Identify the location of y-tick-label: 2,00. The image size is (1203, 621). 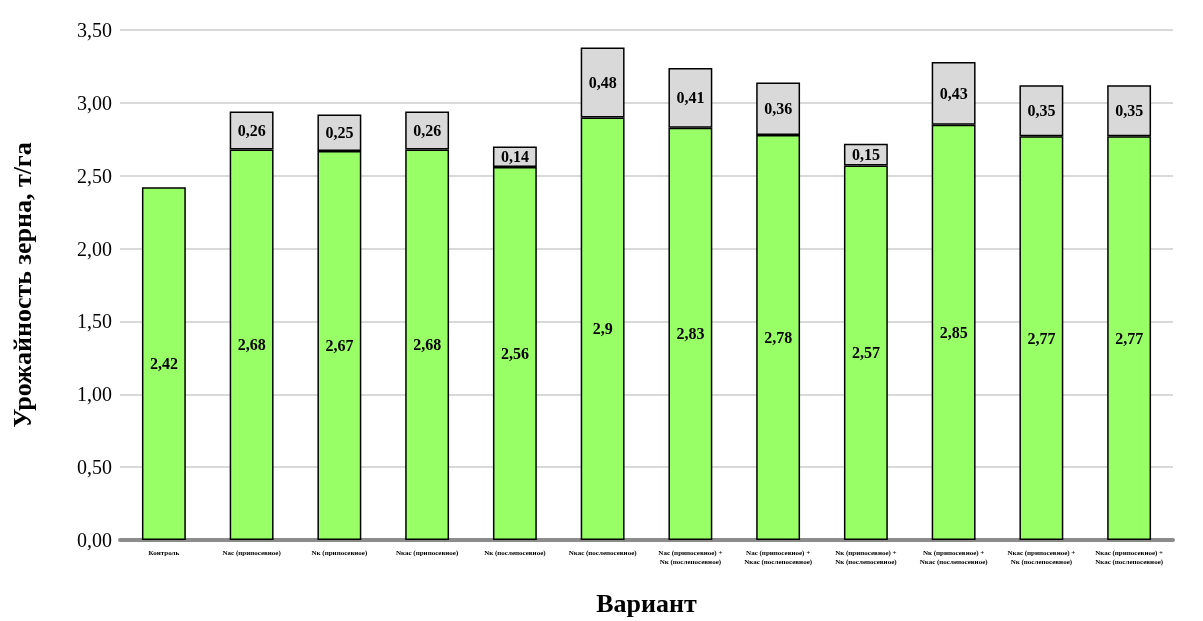
(94, 248).